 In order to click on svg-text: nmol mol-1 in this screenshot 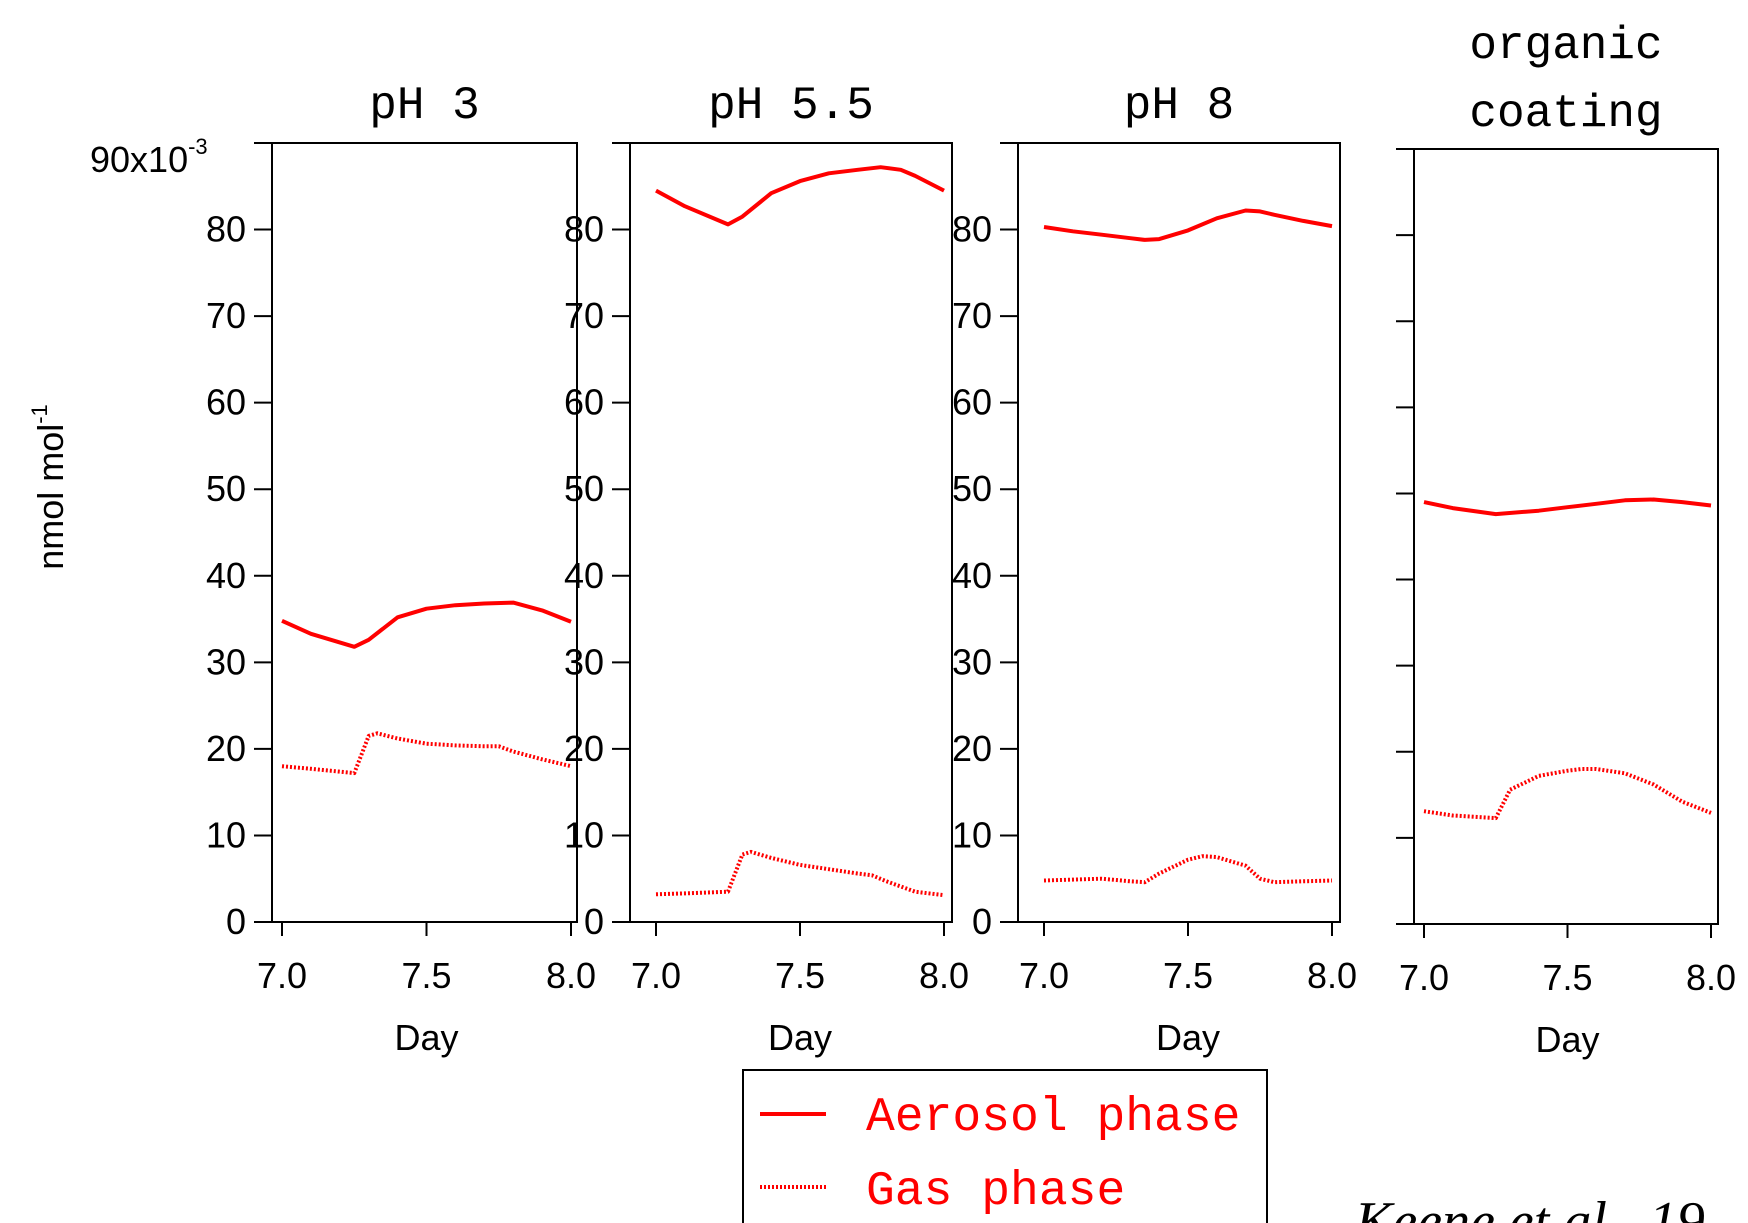, I will do `click(49, 487)`.